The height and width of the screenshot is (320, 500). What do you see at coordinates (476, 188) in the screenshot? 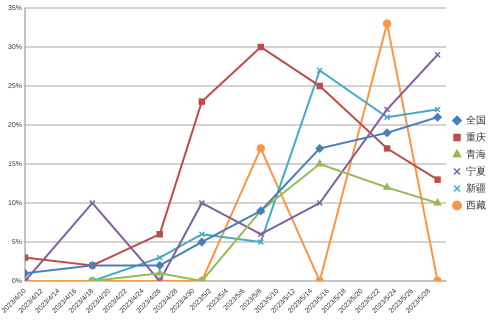
I see `legend-label: 新疆` at bounding box center [476, 188].